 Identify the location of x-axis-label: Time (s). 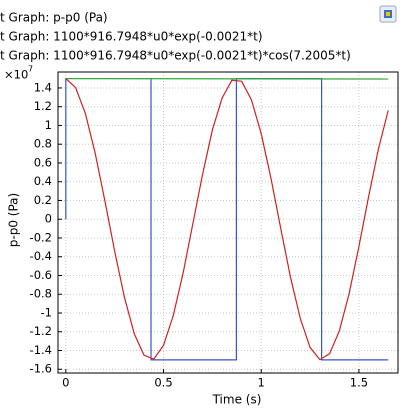
(237, 400).